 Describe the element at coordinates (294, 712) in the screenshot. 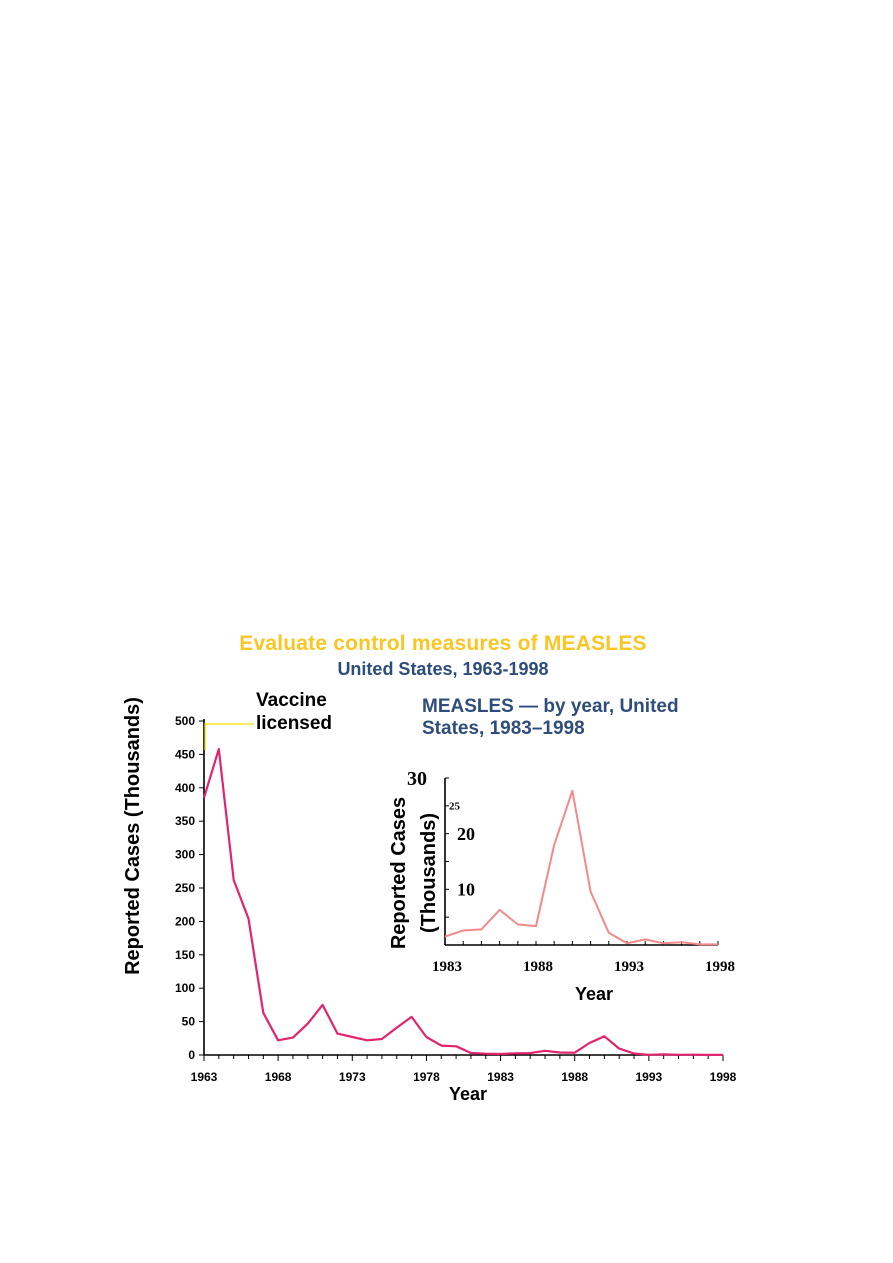

I see `vaccine-annotation: Vaccine licensed` at that location.